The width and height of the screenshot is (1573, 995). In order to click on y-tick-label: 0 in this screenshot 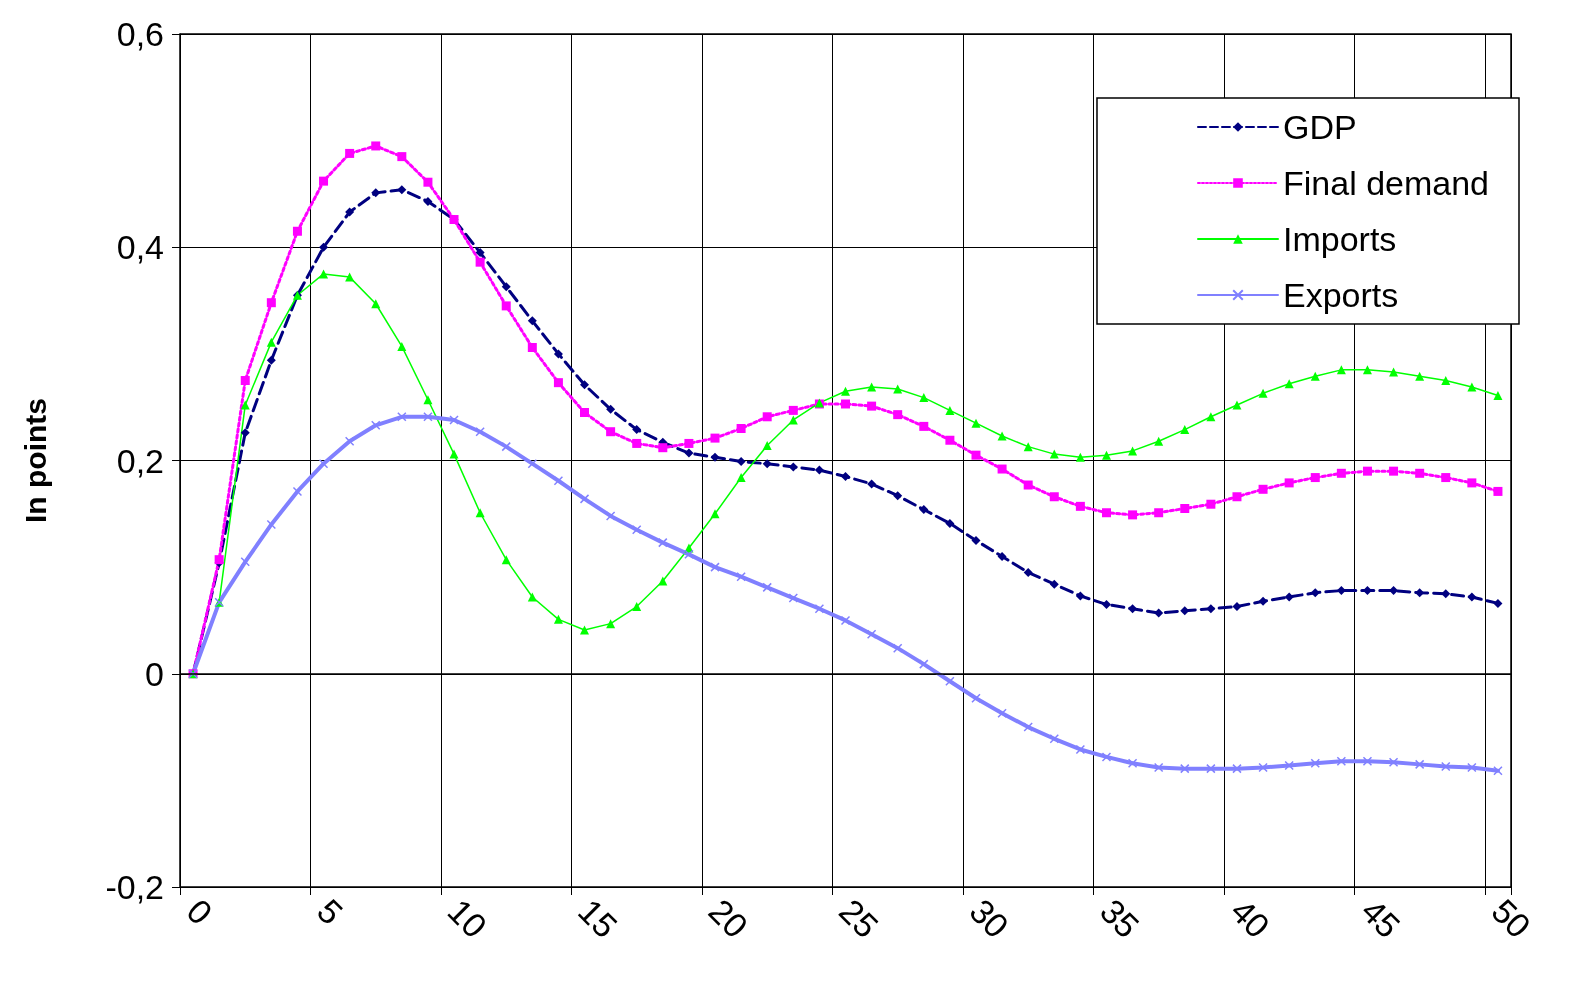, I will do `click(154, 673)`.